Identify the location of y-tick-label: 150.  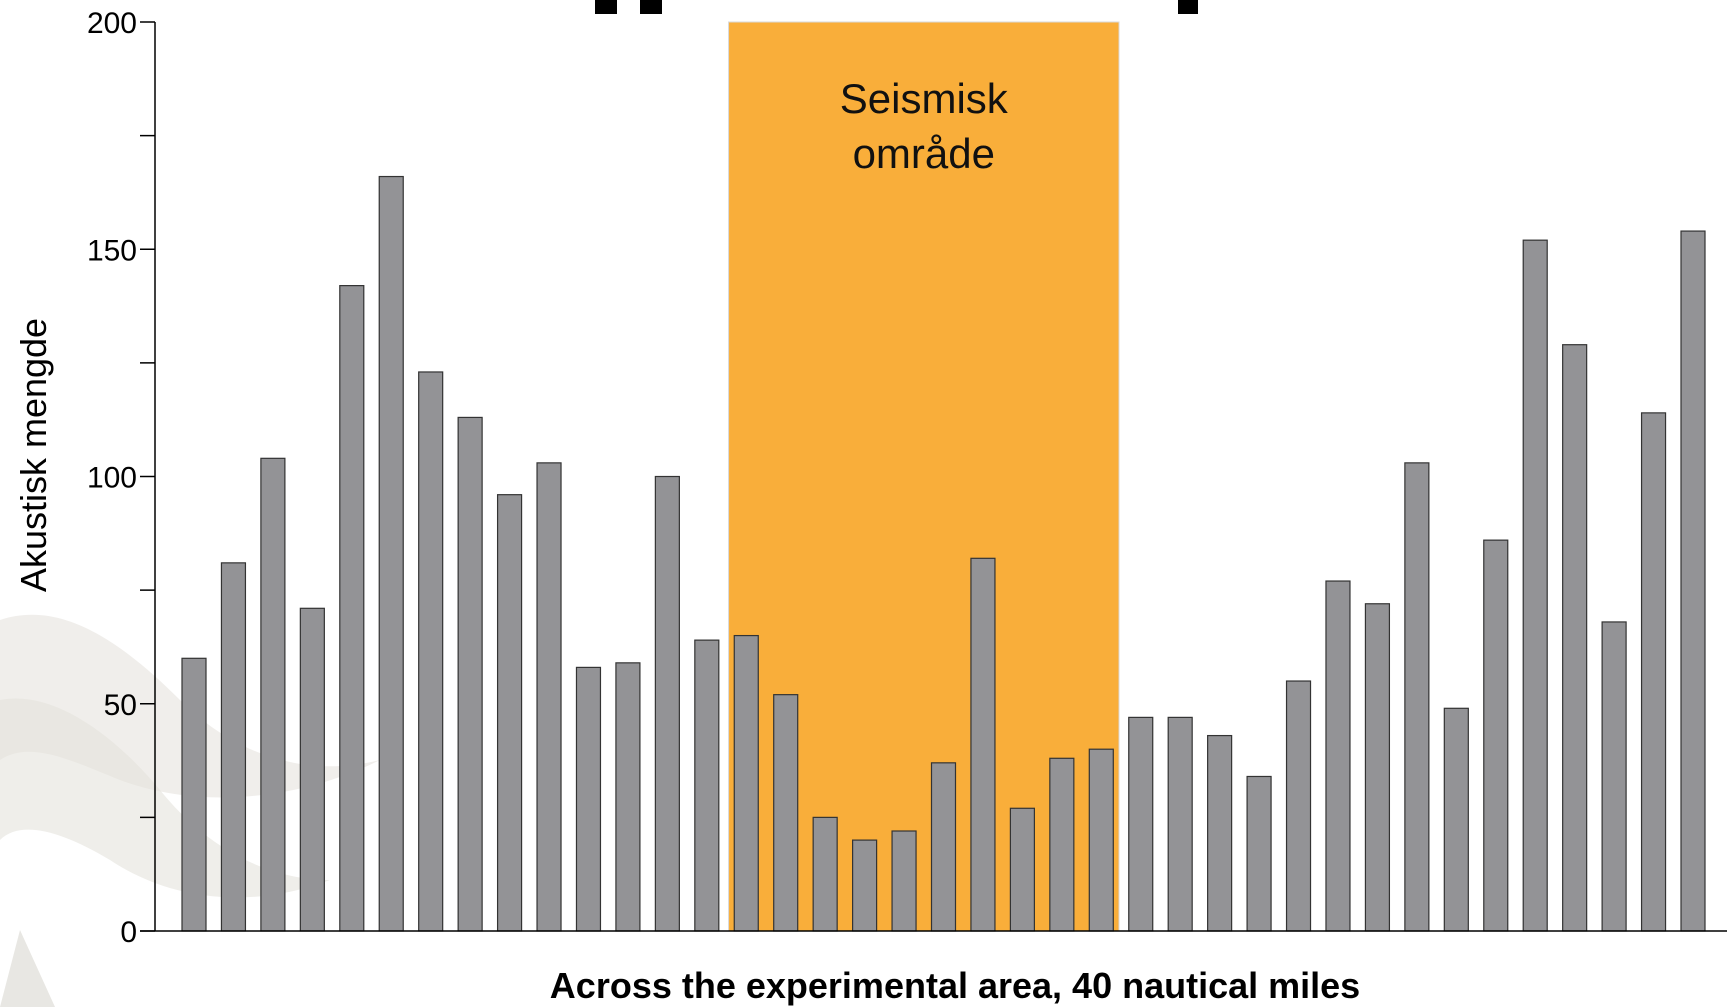
(112, 250).